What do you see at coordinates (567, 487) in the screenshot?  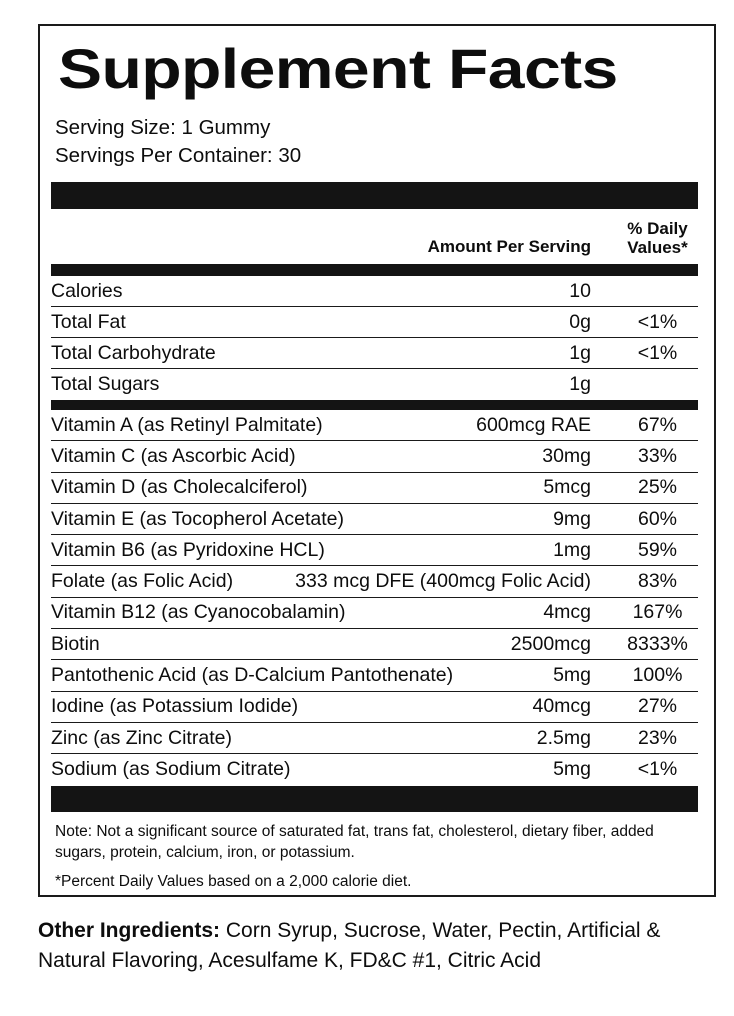 I see `nutrient-amount: 5mcg` at bounding box center [567, 487].